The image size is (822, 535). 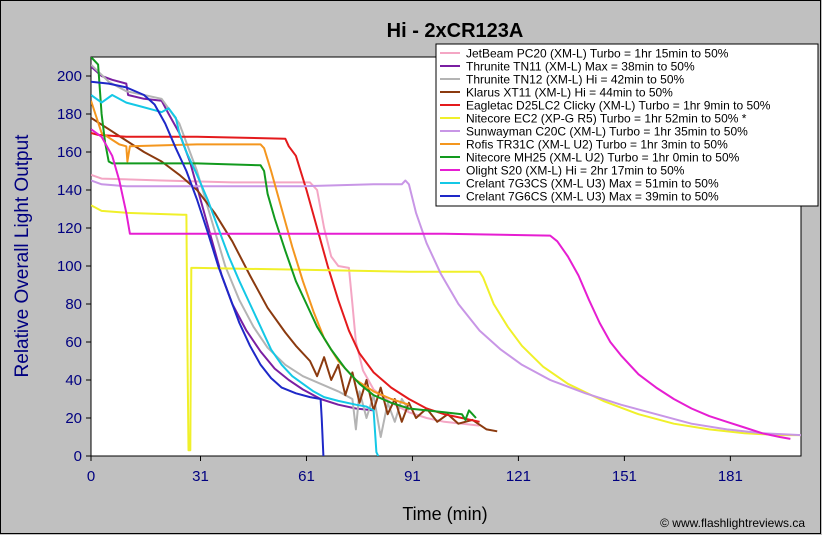 What do you see at coordinates (569, 93) in the screenshot?
I see `legend-entry: Klarus XT11 (XM-L) Hi = 44min to 50%` at bounding box center [569, 93].